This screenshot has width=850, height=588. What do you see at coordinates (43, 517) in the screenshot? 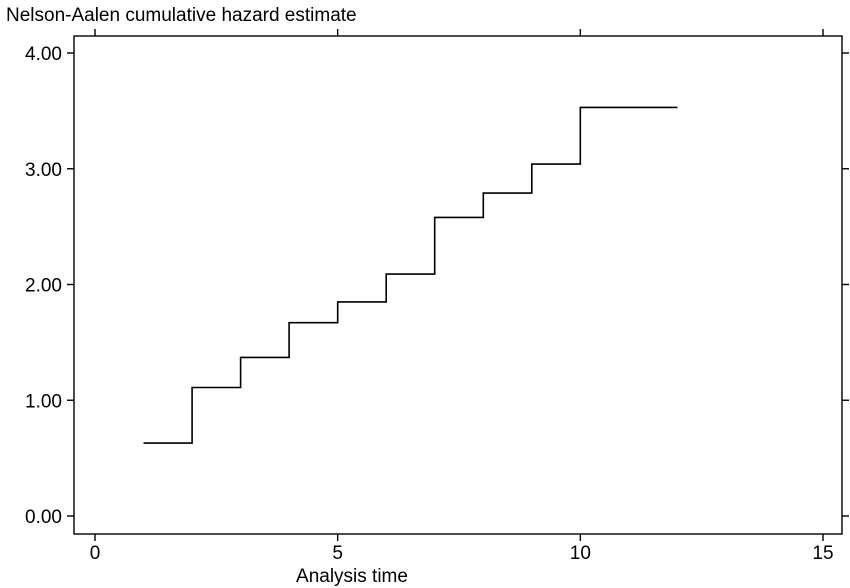
I see `y-tick-label: 0.00` at bounding box center [43, 517].